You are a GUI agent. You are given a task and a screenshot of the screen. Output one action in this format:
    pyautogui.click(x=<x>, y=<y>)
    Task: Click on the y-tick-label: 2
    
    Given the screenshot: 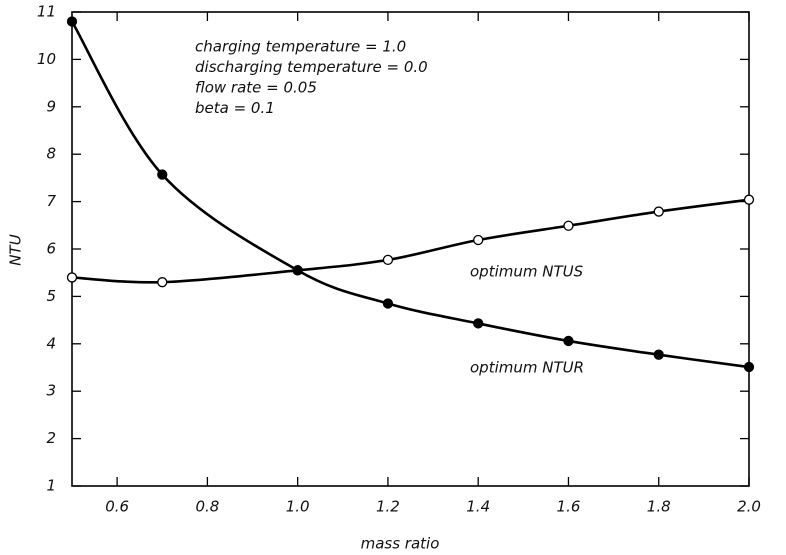 What is the action you would take?
    pyautogui.click(x=51, y=438)
    